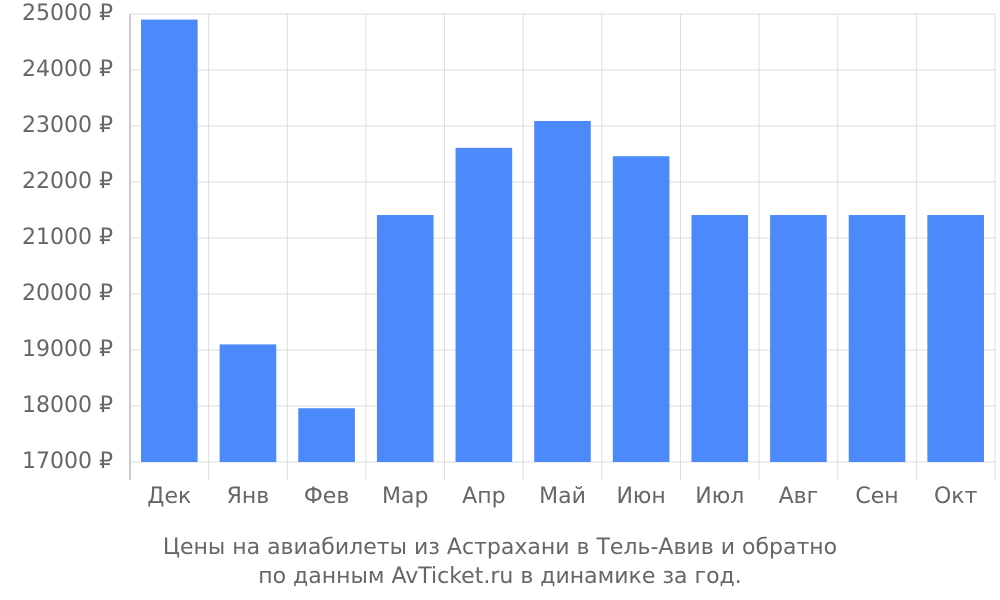 Image resolution: width=1000 pixels, height=600 pixels. Describe the element at coordinates (67, 237) in the screenshot. I see `y-tick-label: 21000 ₽` at that location.